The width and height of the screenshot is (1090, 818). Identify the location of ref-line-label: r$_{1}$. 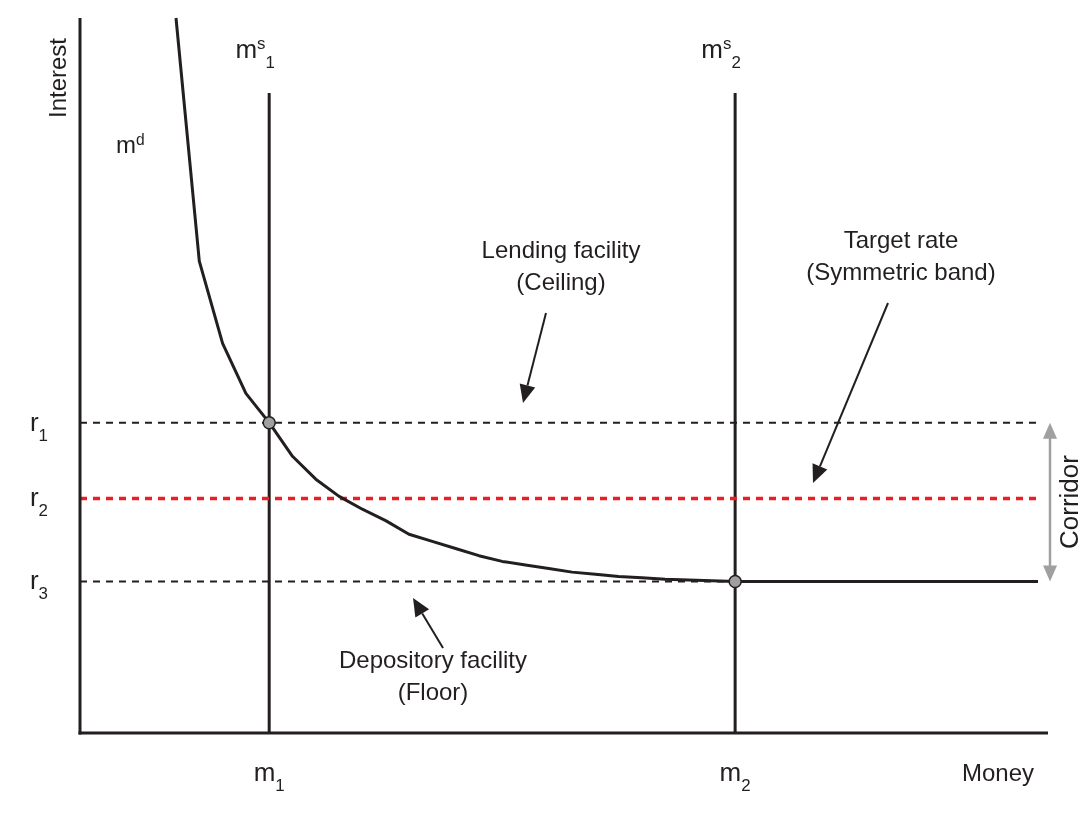
(38, 425).